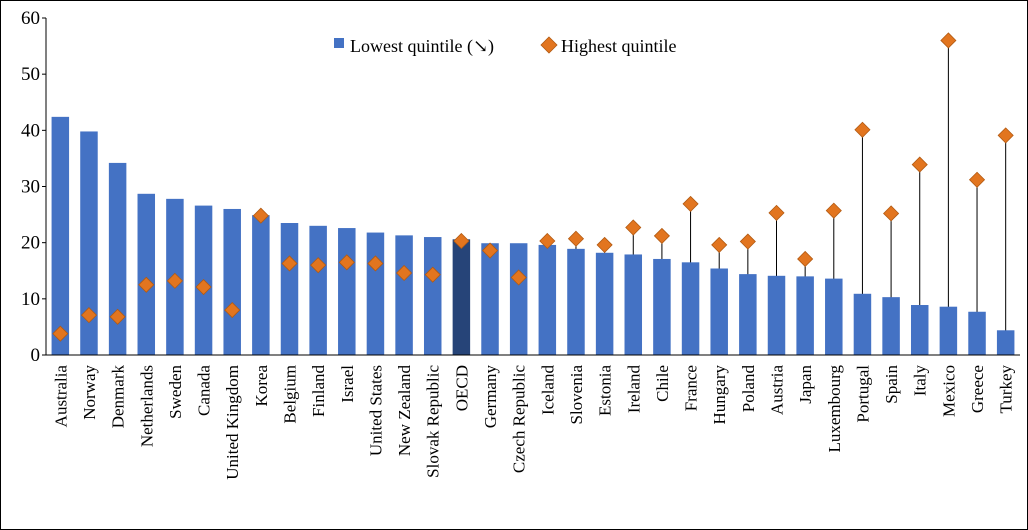  What do you see at coordinates (432, 274) in the screenshot?
I see `marker-slovak-republic` at bounding box center [432, 274].